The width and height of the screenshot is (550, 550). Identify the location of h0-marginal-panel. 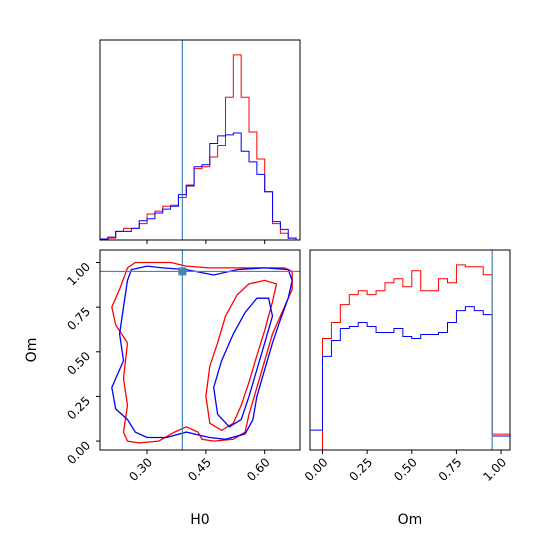
(200, 141).